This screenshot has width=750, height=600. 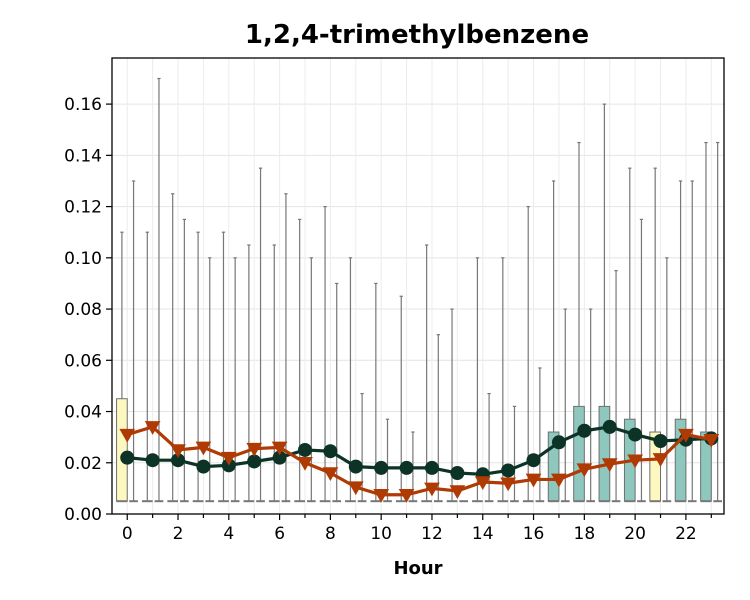 I want to click on y-axis: 0.00 0.02 0.04 0.06 0.08 0.10 0.12 0.14 0.16, so click(x=88, y=310).